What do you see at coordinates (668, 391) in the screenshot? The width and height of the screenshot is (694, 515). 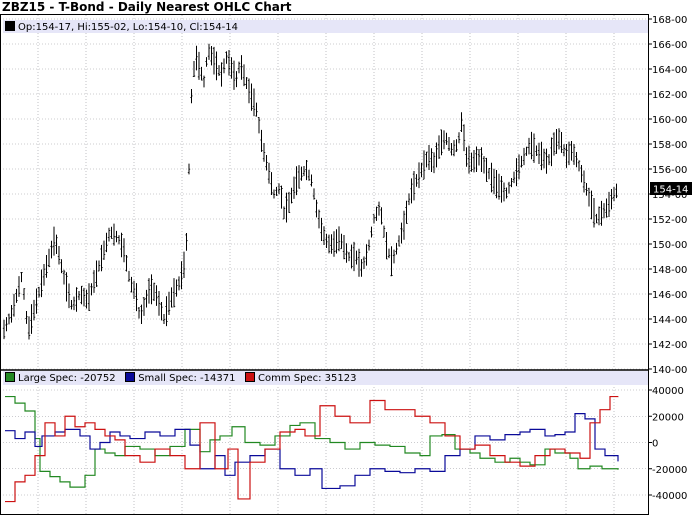 I see `y-tick-label: 40000` at bounding box center [668, 391].